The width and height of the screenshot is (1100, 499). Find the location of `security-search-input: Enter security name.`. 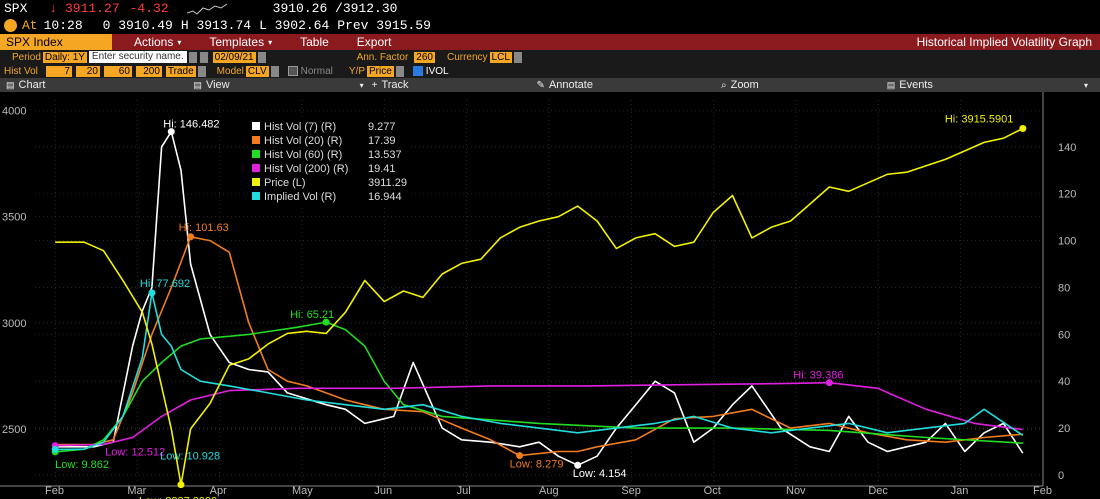

security-search-input: Enter security name. is located at coordinates (137, 57).